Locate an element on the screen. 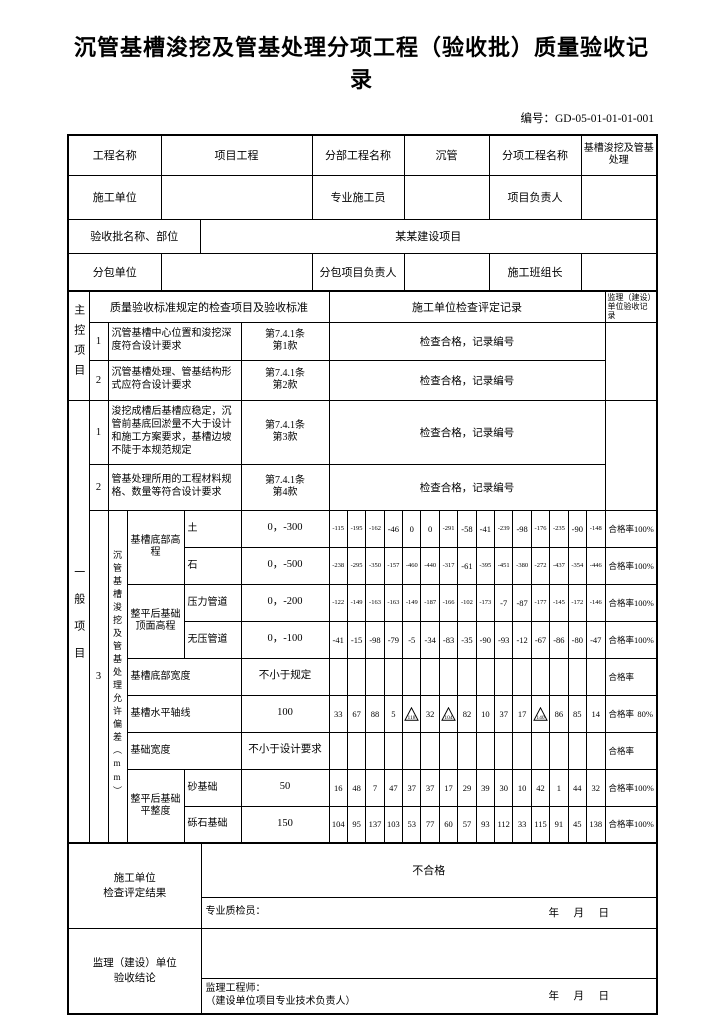 The height and width of the screenshot is (1024, 722). deviation-group-label: 整平后基础平整度 is located at coordinates (155, 806).